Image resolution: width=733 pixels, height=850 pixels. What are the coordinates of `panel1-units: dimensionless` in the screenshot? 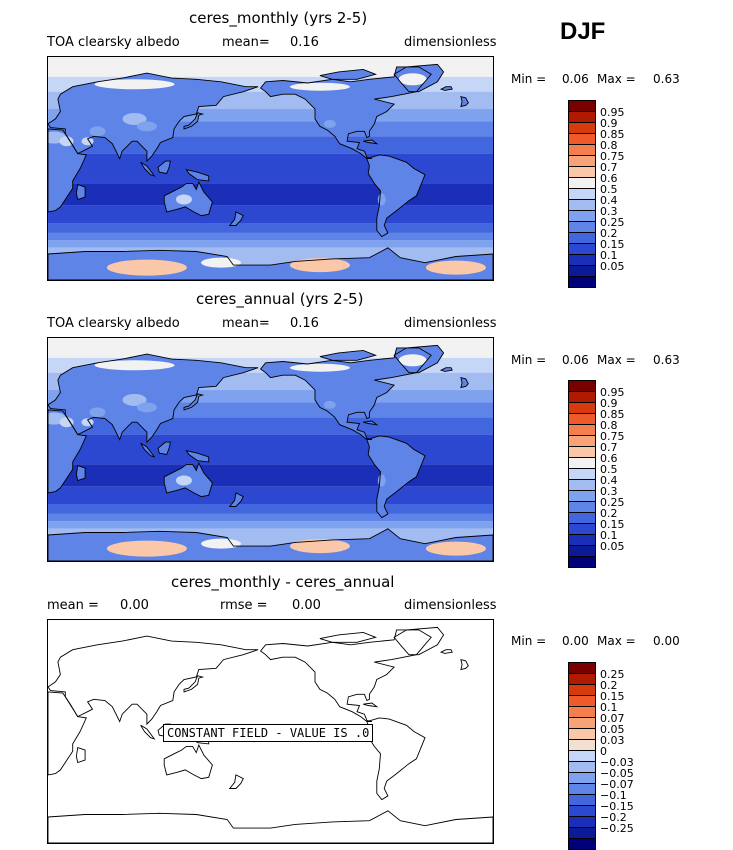 It's located at (450, 42).